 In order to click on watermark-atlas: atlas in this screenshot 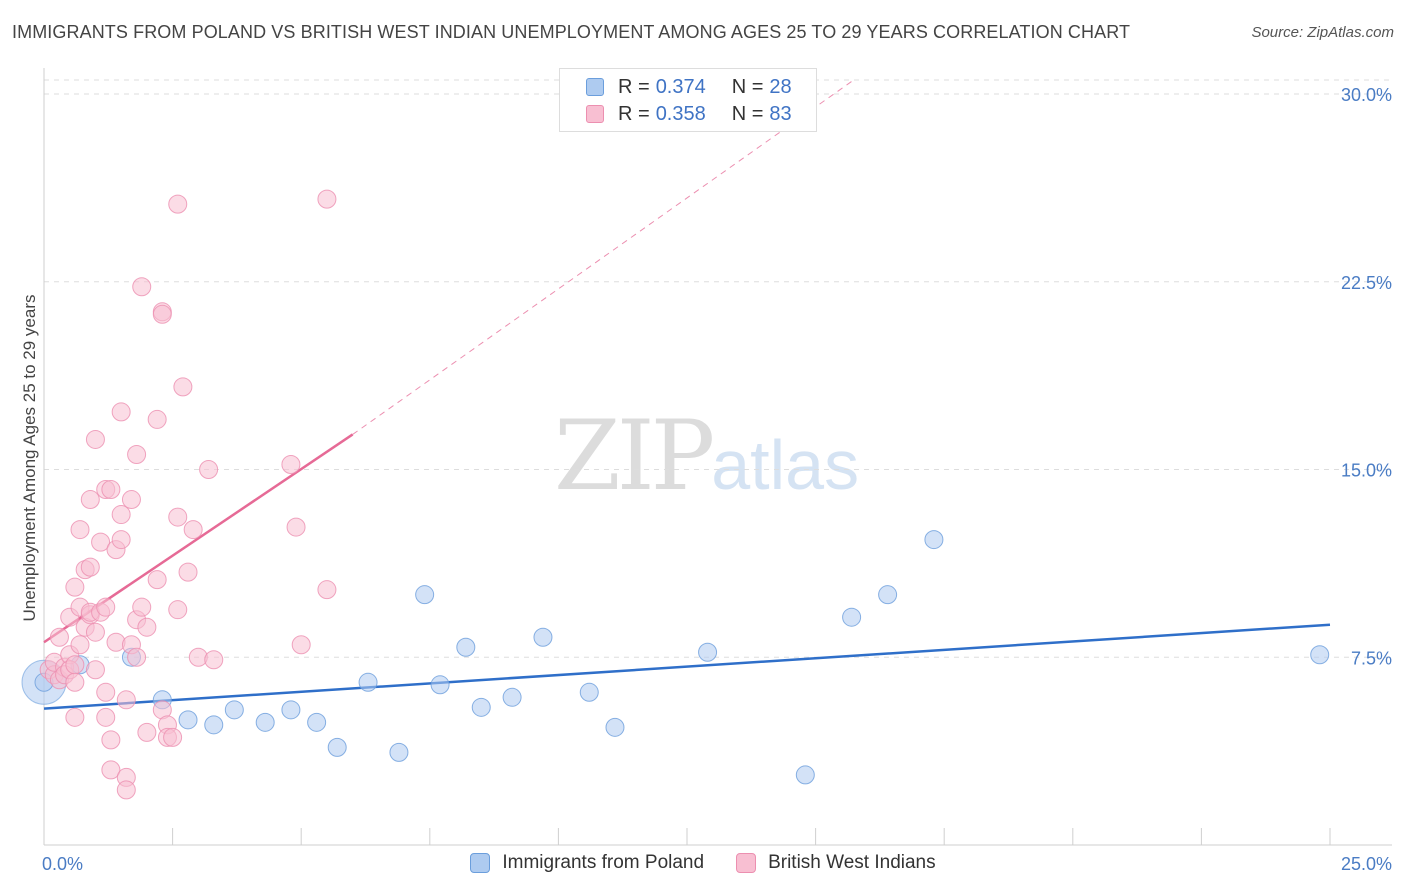, I will do `click(785, 465)`.